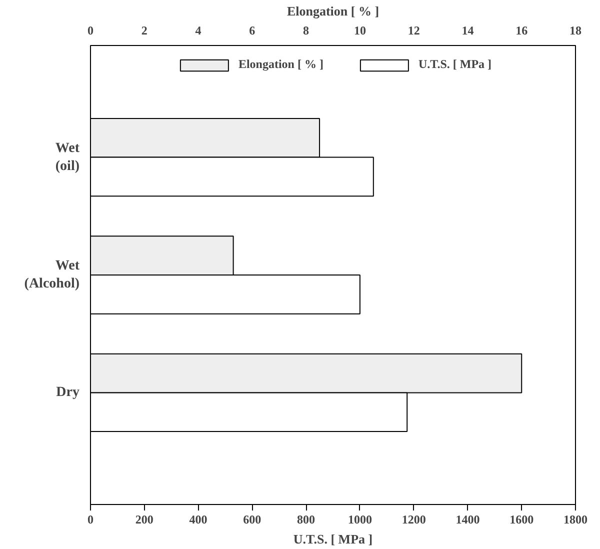  Describe the element at coordinates (414, 519) in the screenshot. I see `x-tick-label: 1200` at that location.